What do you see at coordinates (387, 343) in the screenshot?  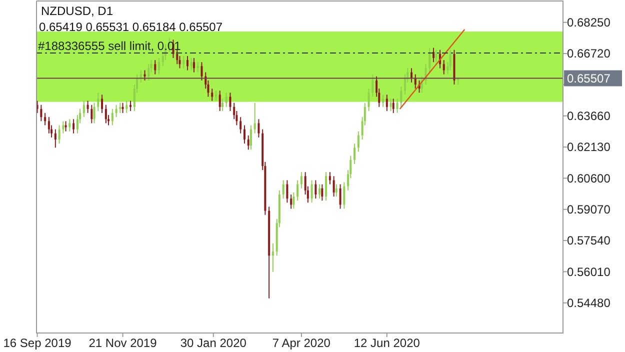 I see `x-tick-label: 12 Jun 2020` at bounding box center [387, 343].